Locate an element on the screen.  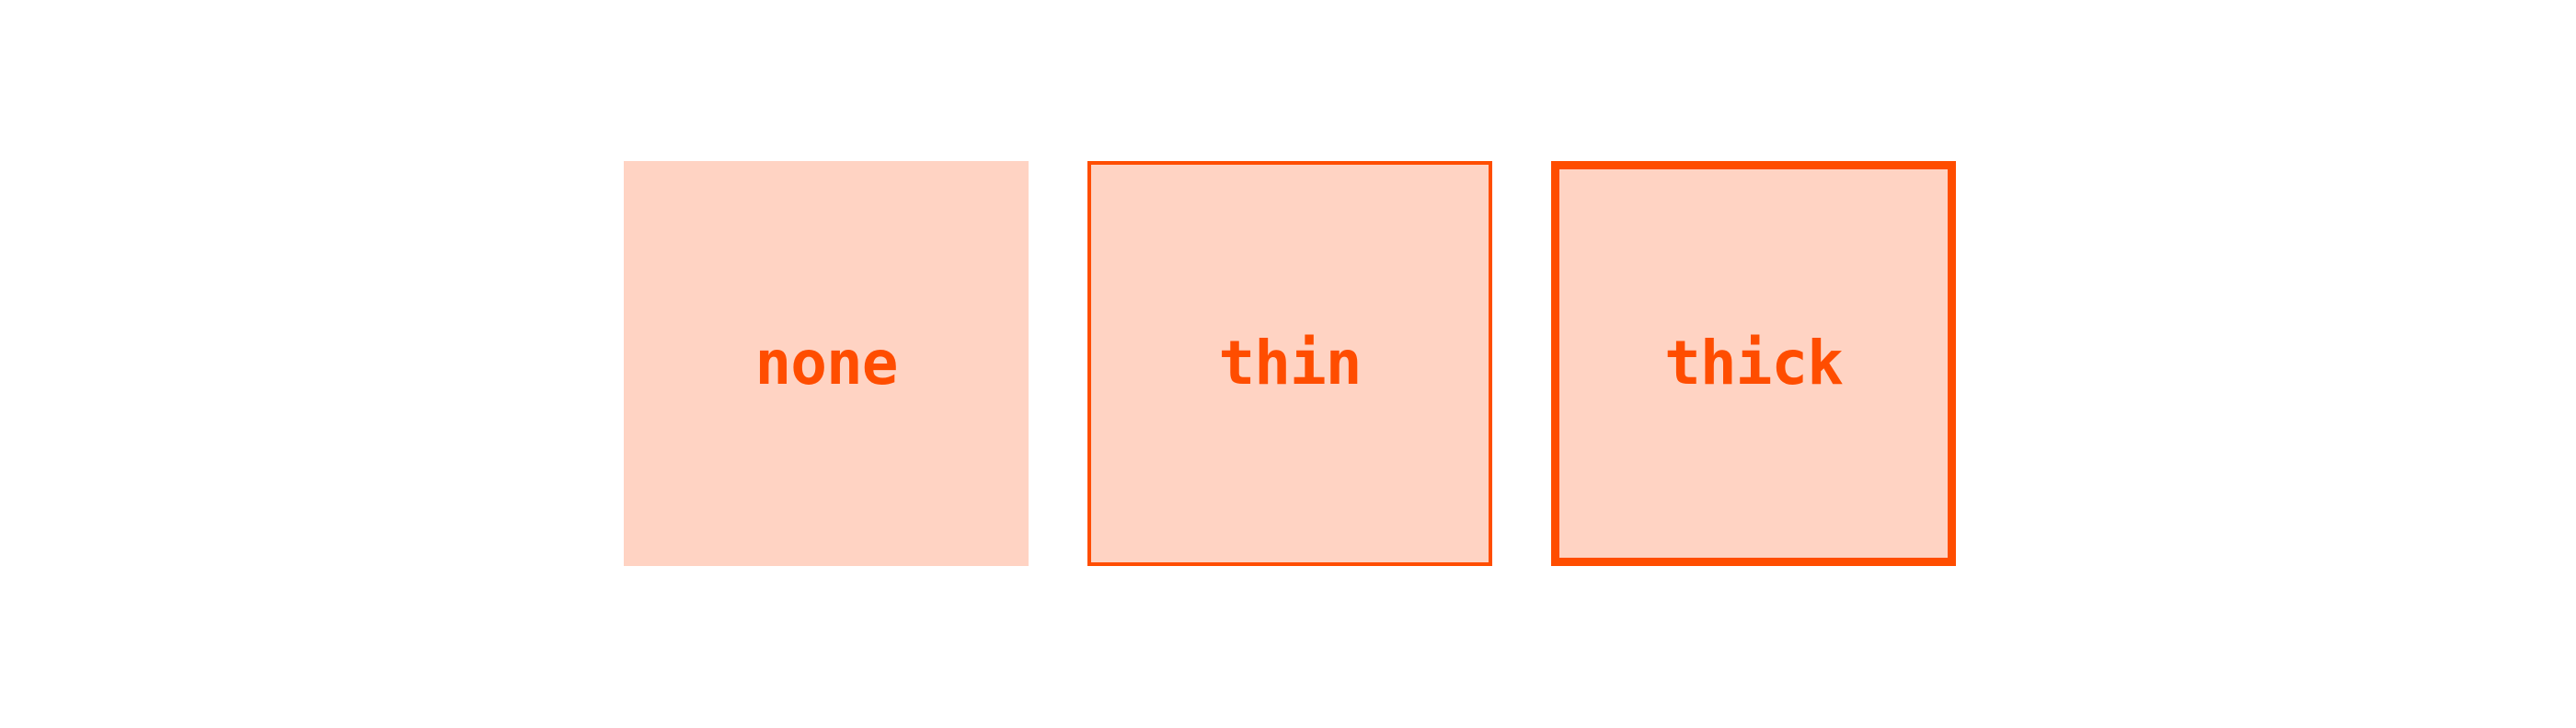
border-none-label: none is located at coordinates (826, 363).